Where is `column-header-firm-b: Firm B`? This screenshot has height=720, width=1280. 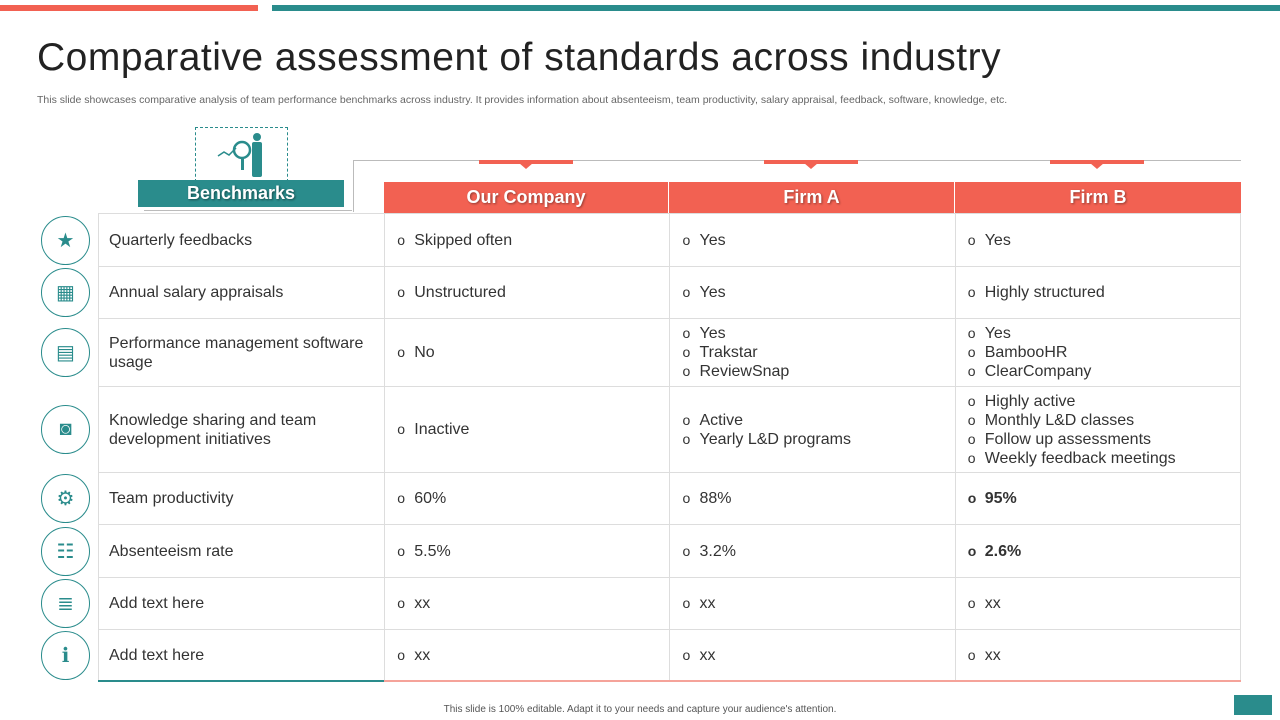 column-header-firm-b: Firm B is located at coordinates (1098, 197).